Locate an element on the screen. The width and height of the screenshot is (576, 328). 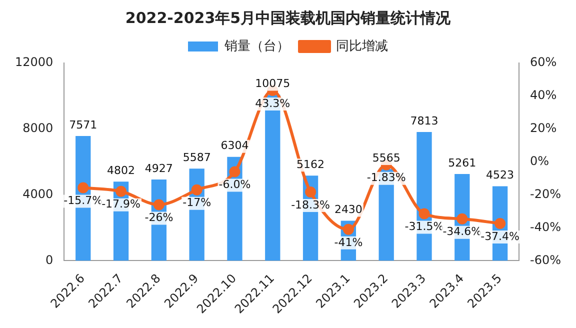
data-label: 7571 is located at coordinates (83, 125).